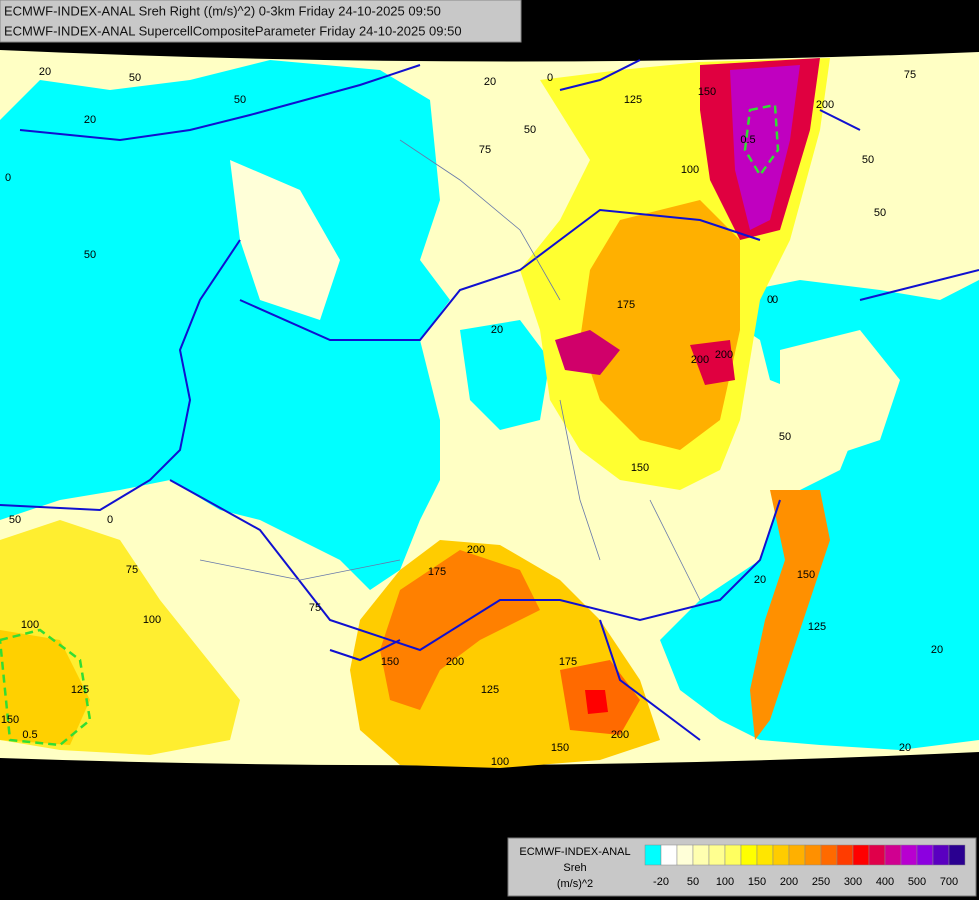 This screenshot has height=900, width=979. I want to click on yellow-region, so click(840, 395).